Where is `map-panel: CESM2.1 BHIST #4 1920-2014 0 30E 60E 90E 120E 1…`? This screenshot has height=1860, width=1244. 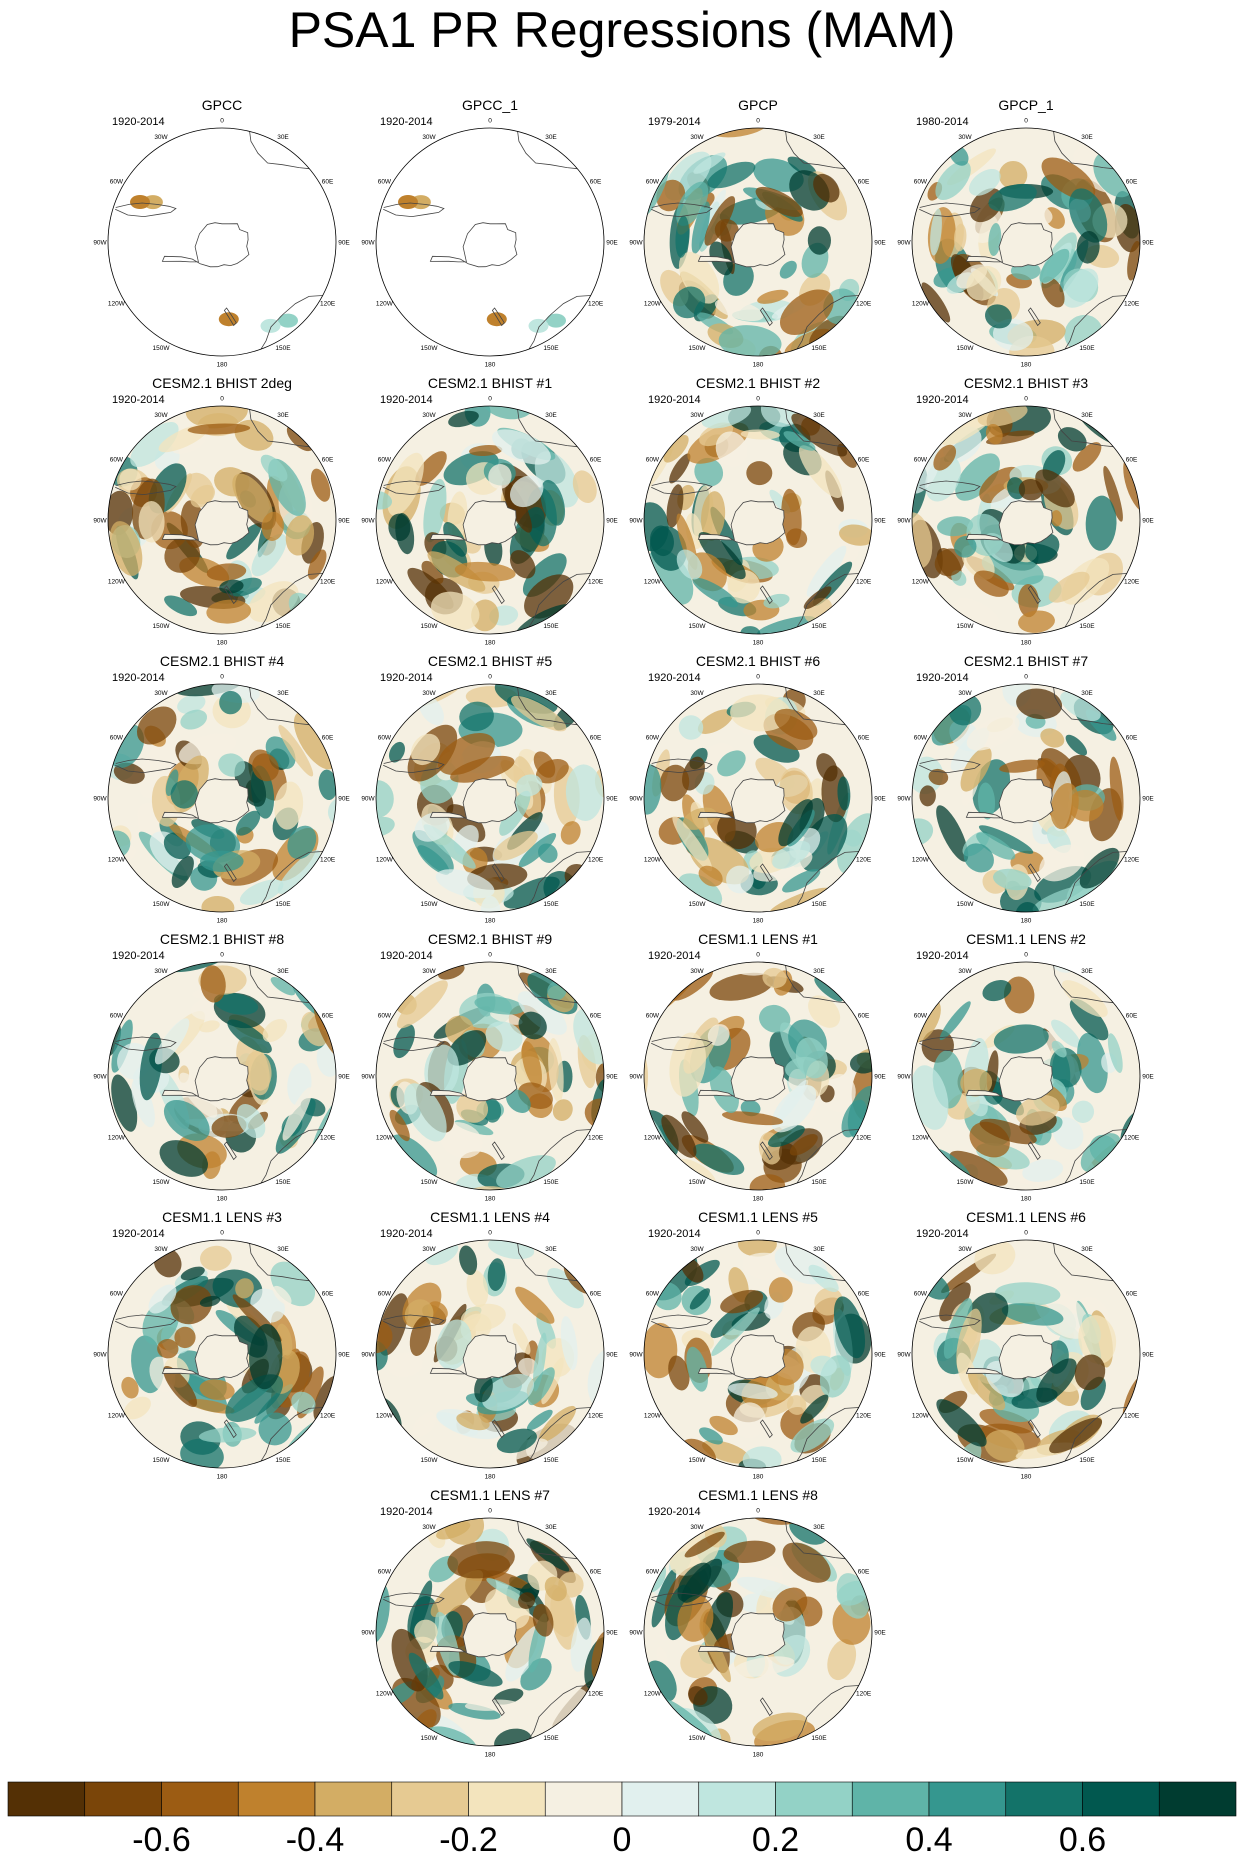
map-panel: CESM2.1 BHIST #4 1920-2014 0 30E 60E 90E 120E 1… is located at coordinates (222, 791).